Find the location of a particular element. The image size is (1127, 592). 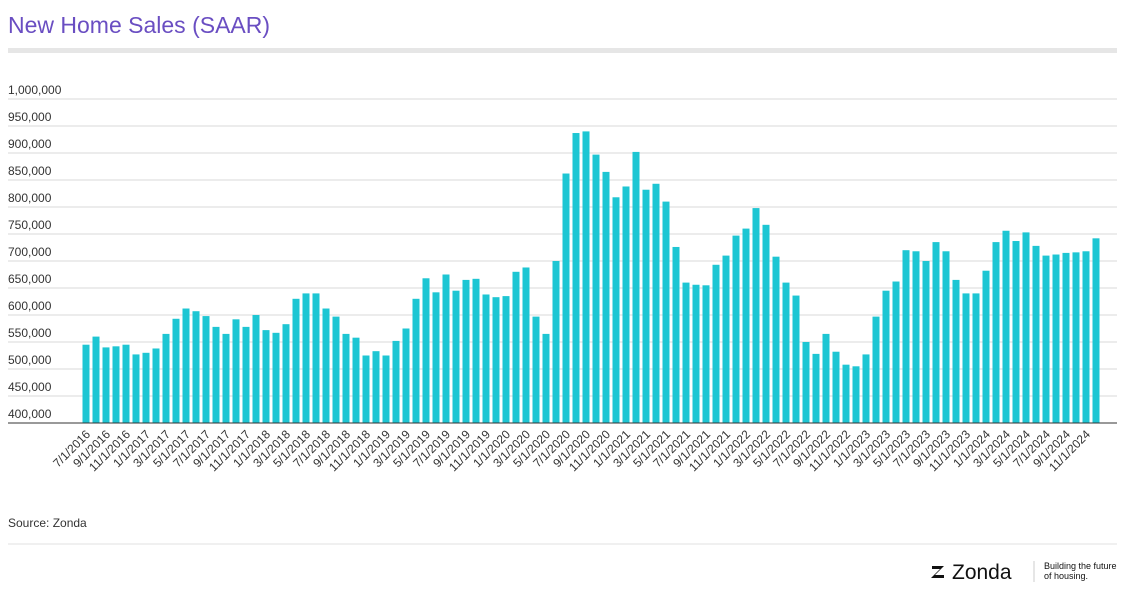

brand: Zonda is located at coordinates (982, 572).